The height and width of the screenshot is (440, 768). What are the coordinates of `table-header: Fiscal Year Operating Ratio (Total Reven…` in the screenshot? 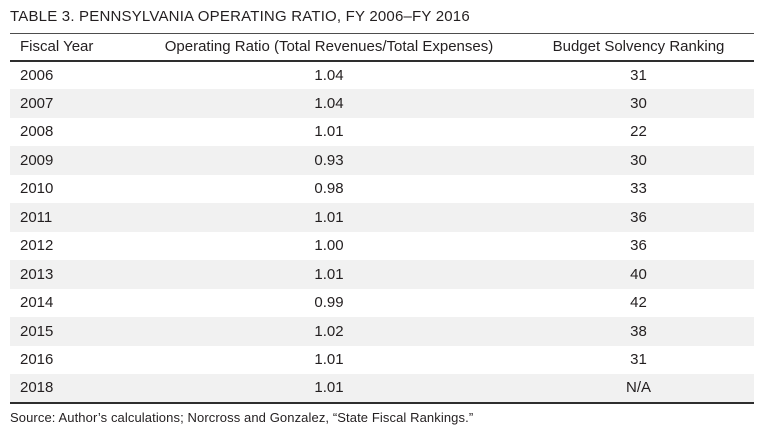 It's located at (382, 47).